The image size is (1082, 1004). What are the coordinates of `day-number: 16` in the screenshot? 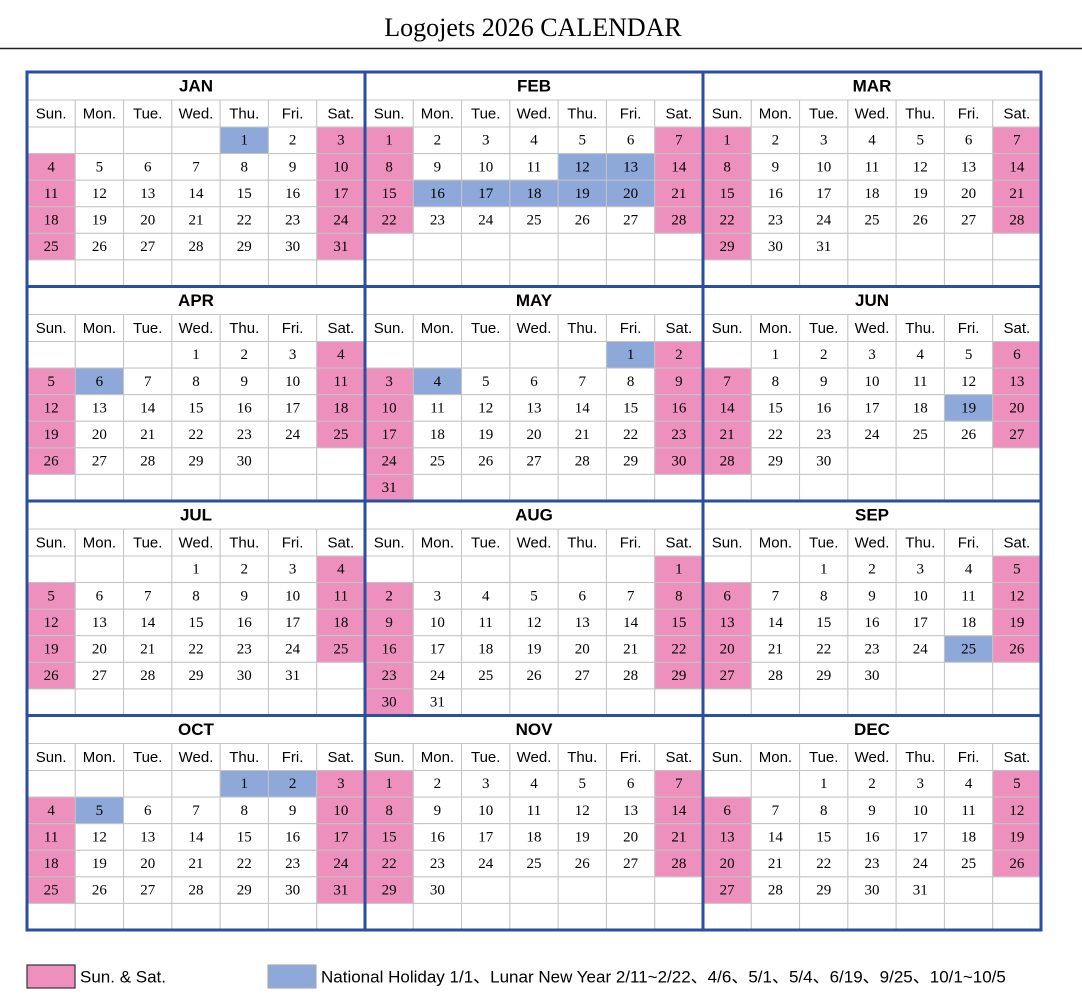 It's located at (438, 837).